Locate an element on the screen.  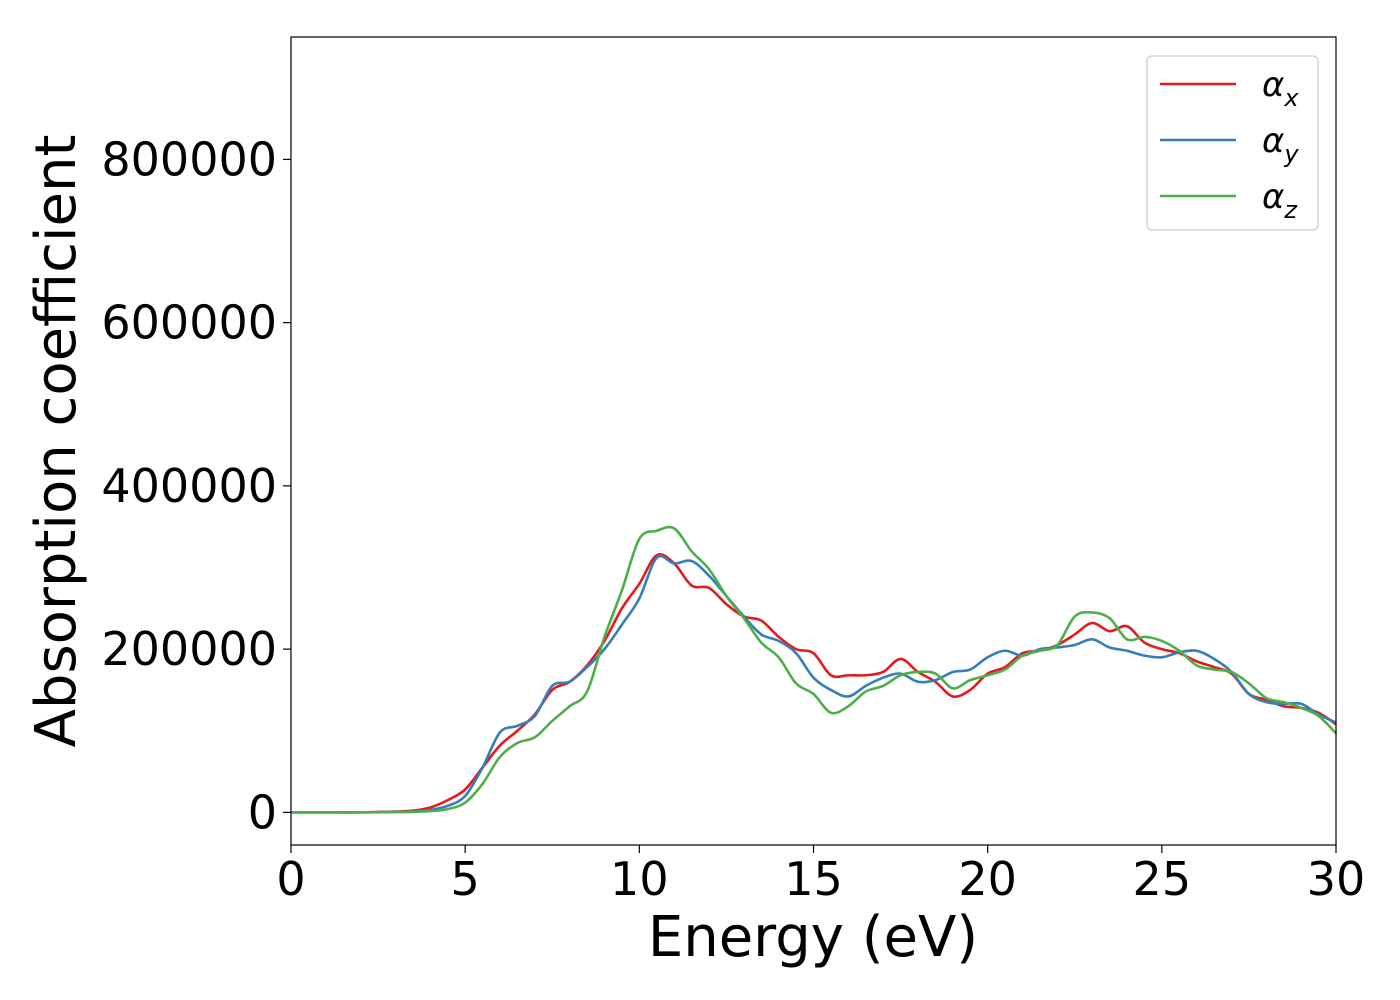
legend-label-z: αz is located at coordinates (1280, 200).